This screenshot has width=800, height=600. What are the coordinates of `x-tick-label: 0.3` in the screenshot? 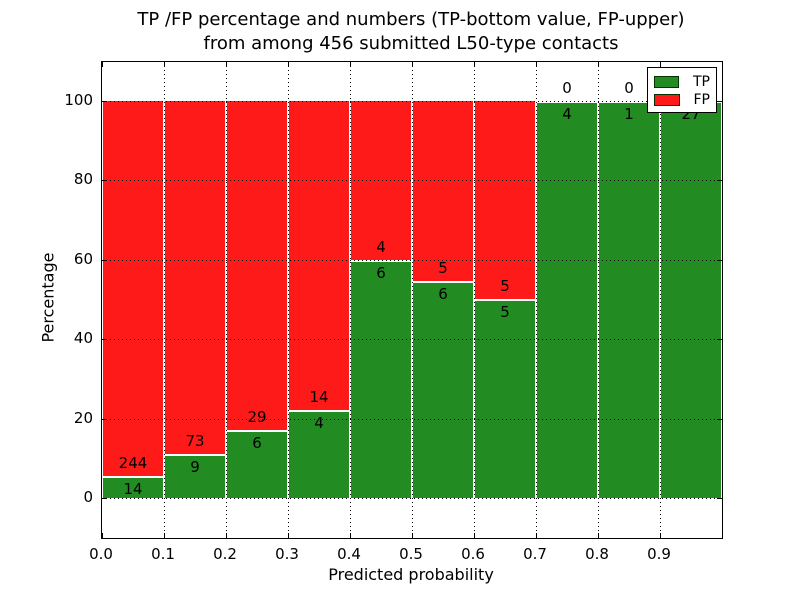 It's located at (287, 554).